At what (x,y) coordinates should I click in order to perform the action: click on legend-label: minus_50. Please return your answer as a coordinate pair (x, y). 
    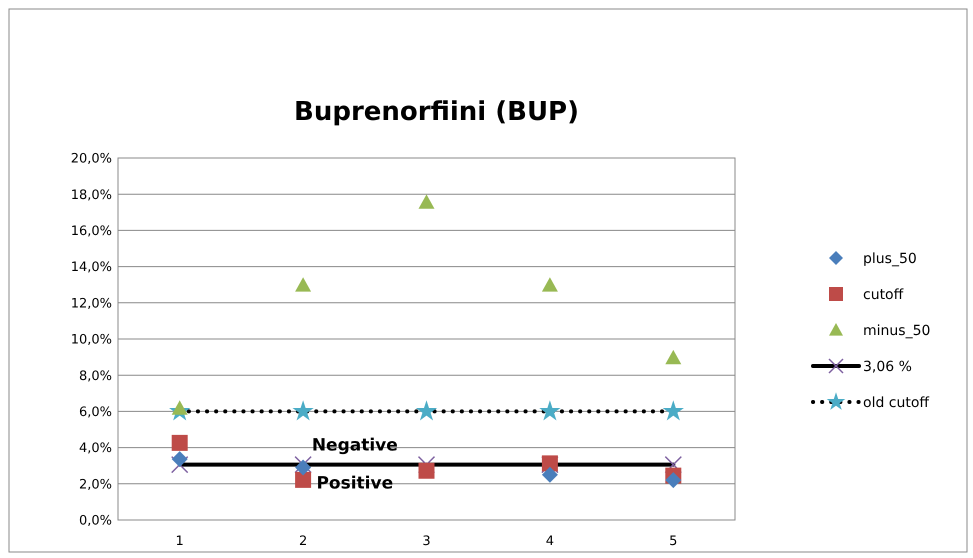
    Looking at the image, I should click on (896, 330).